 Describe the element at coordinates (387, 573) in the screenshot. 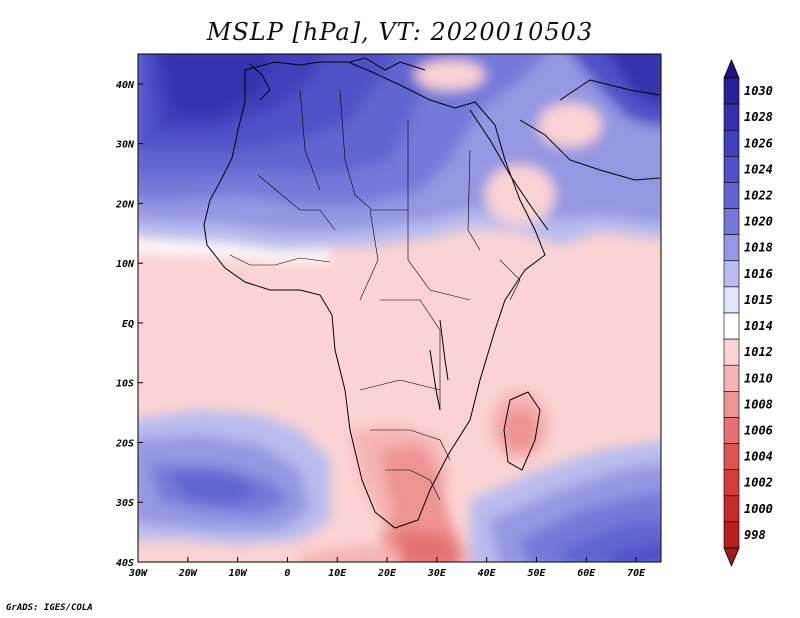

I see `lon-tick-label: 20E` at that location.